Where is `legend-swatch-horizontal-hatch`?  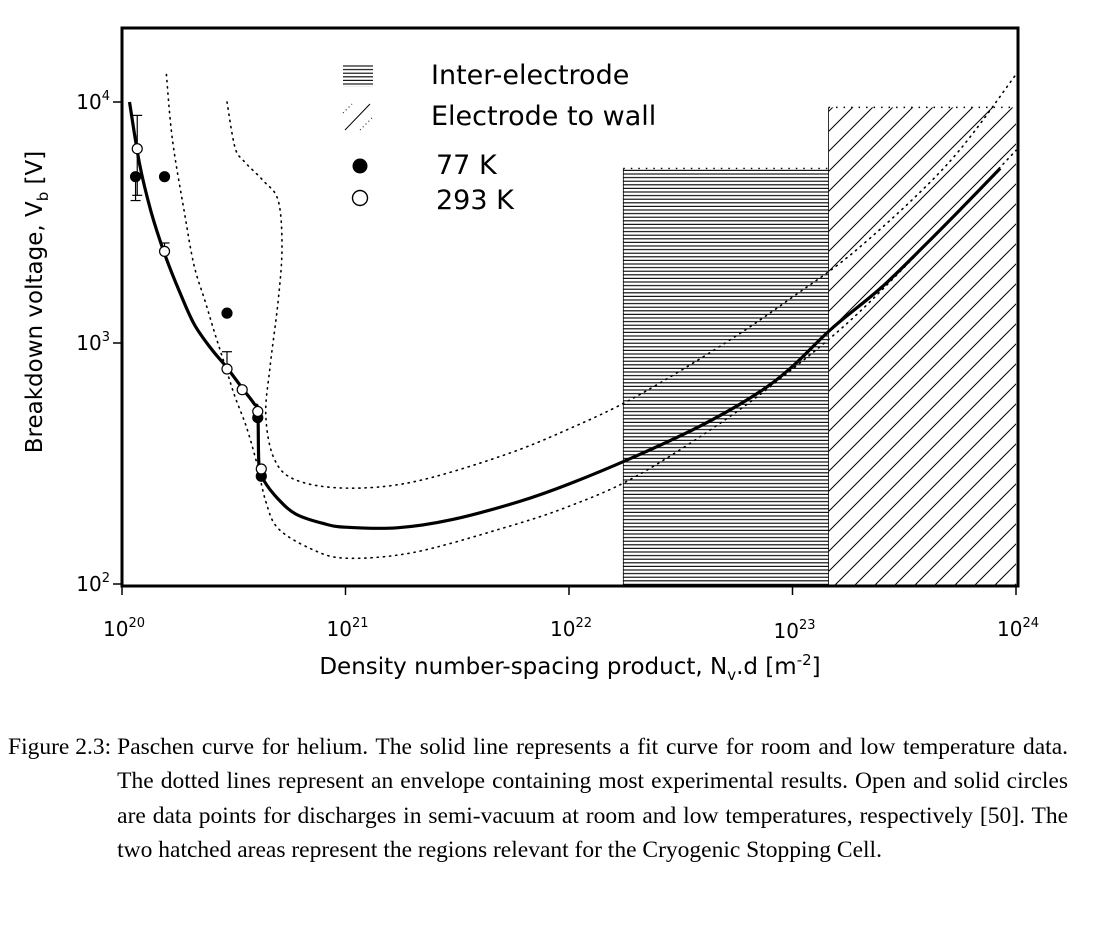
legend-swatch-horizontal-hatch is located at coordinates (358, 75).